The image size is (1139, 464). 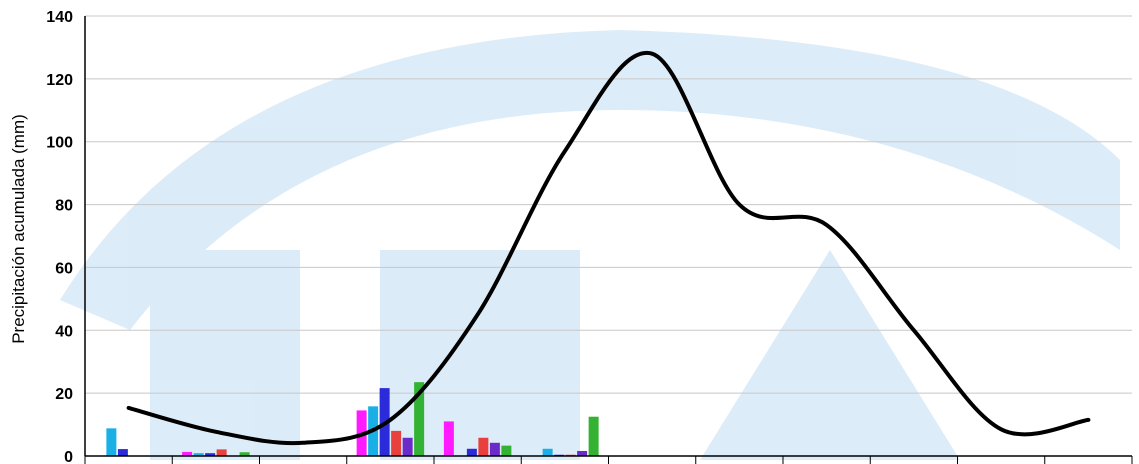 What do you see at coordinates (64, 394) in the screenshot?
I see `y-tick-label: 20` at bounding box center [64, 394].